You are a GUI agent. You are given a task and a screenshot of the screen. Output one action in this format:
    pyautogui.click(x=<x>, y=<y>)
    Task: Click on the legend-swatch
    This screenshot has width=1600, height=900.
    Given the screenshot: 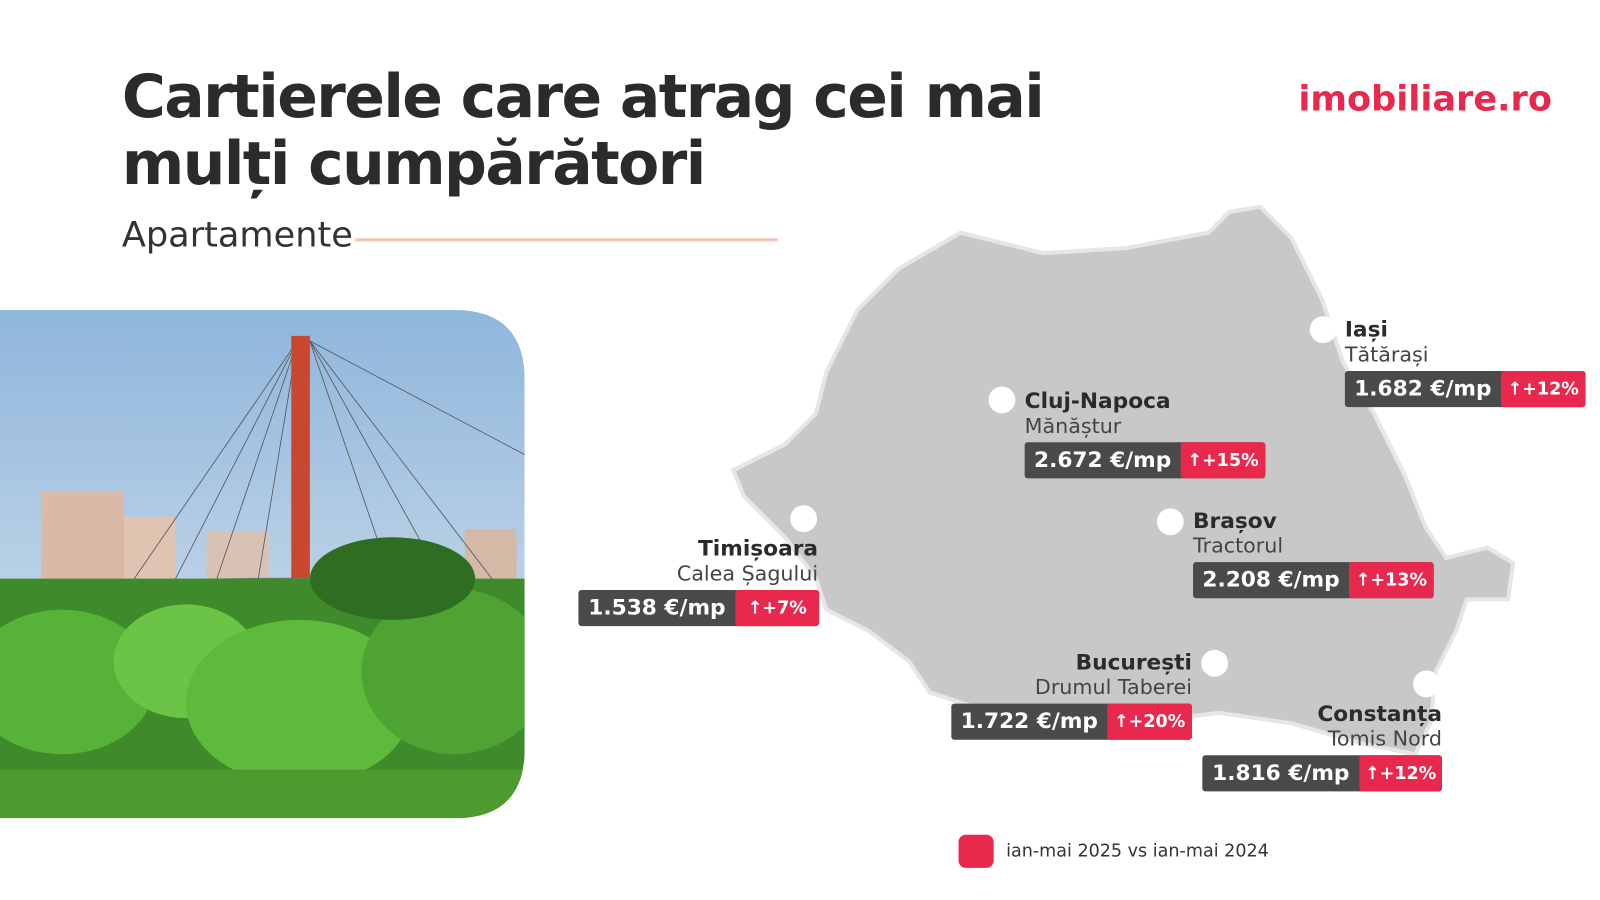 What is the action you would take?
    pyautogui.click(x=976, y=851)
    